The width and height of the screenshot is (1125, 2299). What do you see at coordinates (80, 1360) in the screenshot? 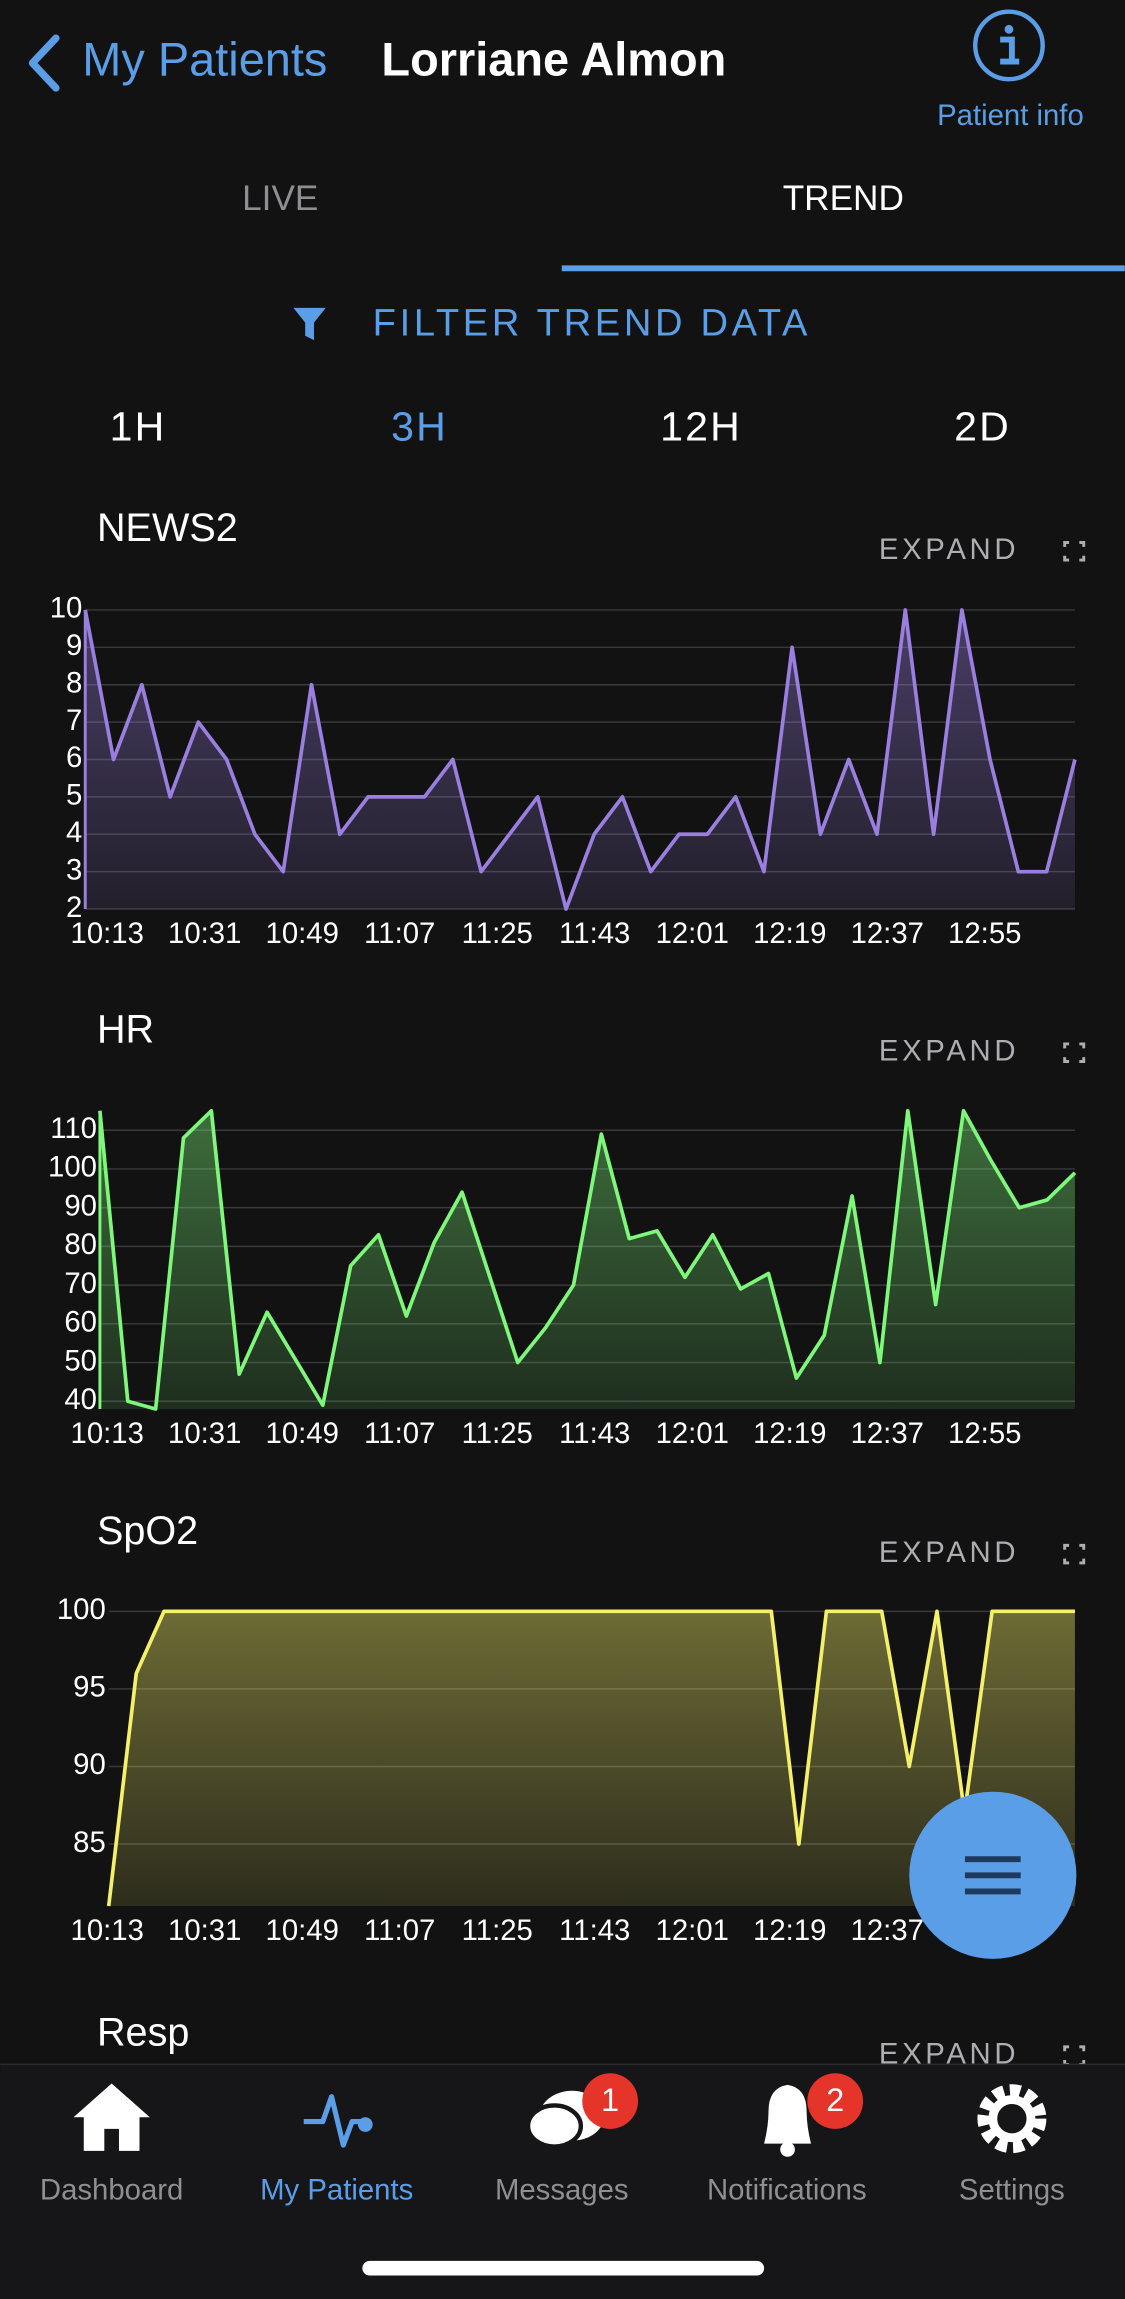
I see `y-tick-label: 50` at bounding box center [80, 1360].